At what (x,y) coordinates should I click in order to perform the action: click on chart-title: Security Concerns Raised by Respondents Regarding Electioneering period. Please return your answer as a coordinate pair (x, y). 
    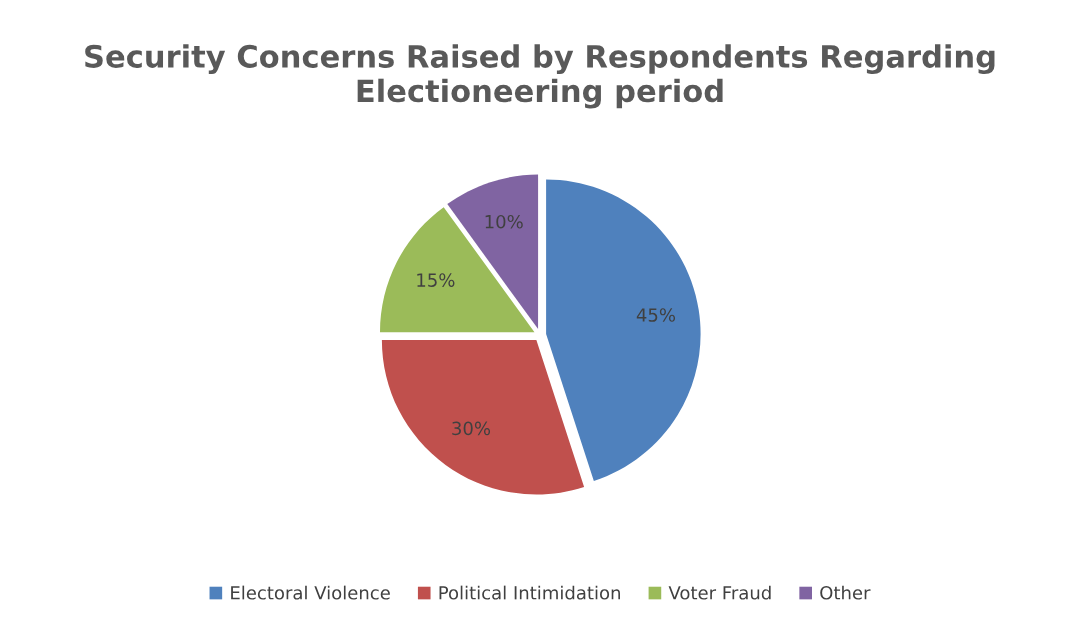
    Looking at the image, I should click on (540, 76).